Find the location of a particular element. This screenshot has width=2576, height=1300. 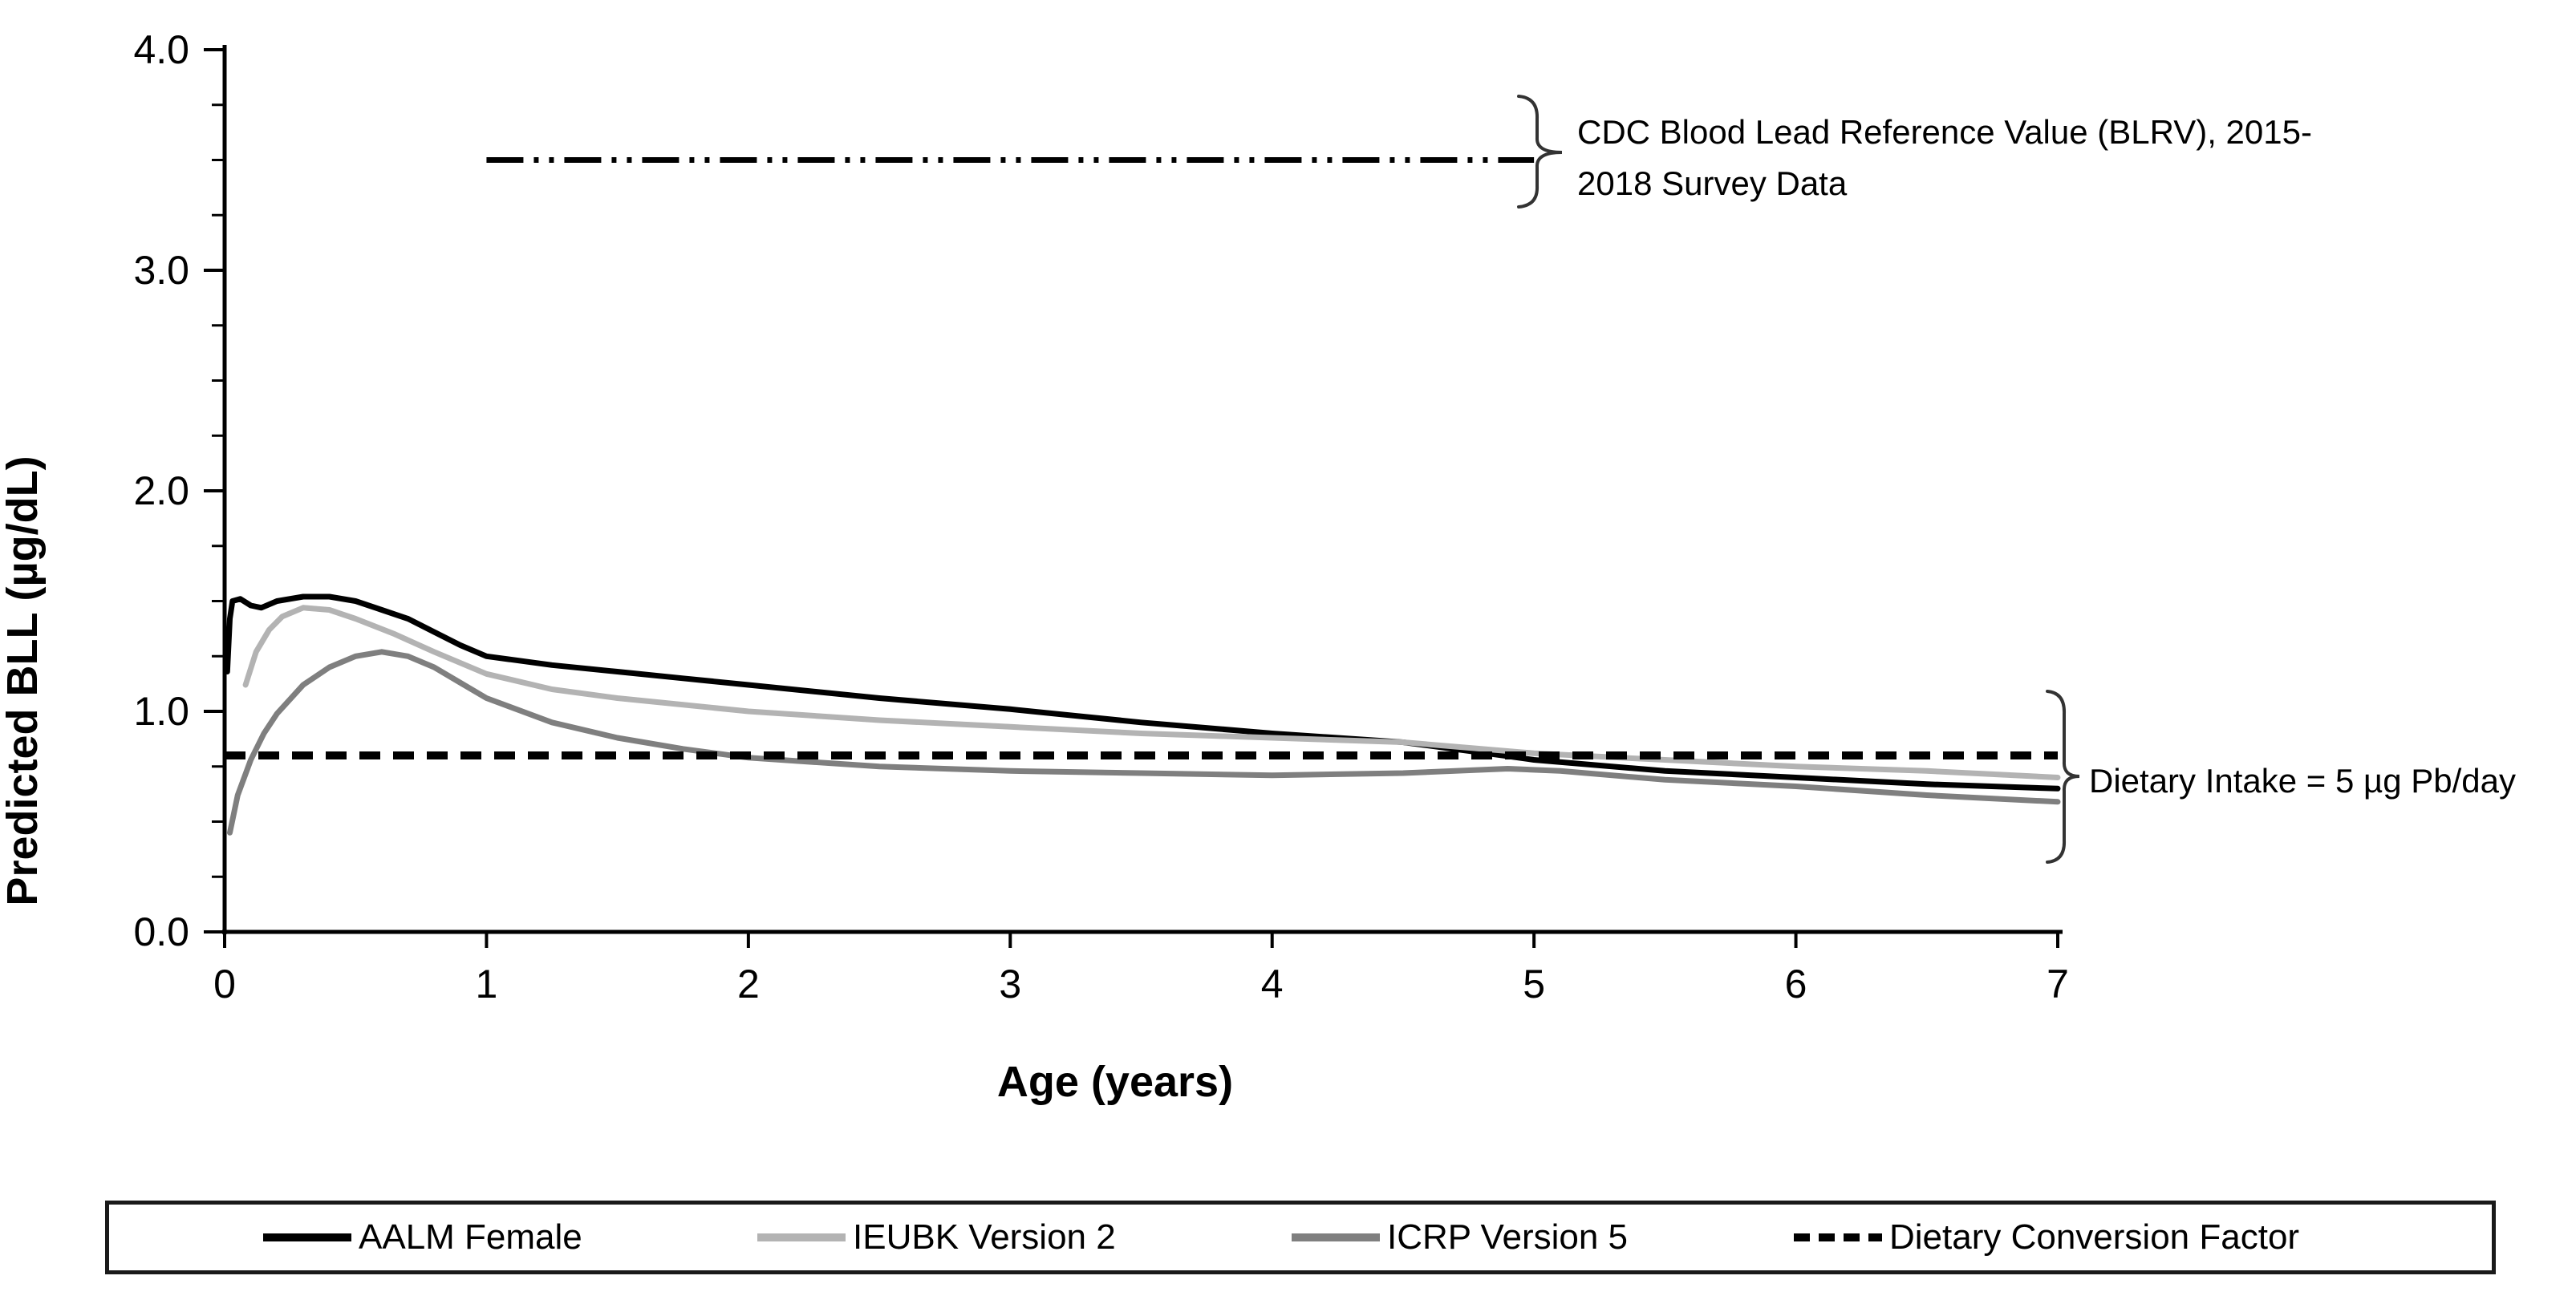

legend-label: Dietary Conversion Factor is located at coordinates (2094, 1237).